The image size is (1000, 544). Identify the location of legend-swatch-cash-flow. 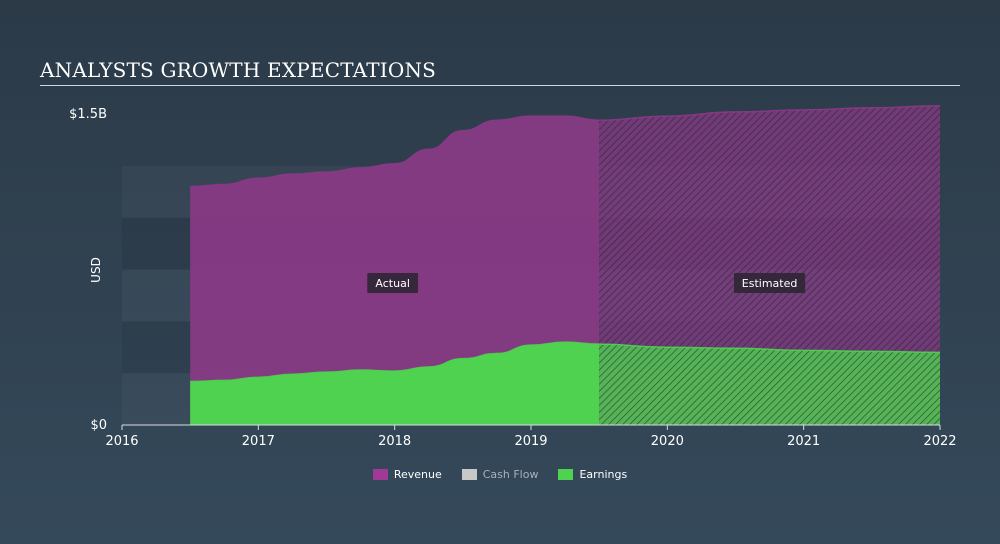
(469, 474).